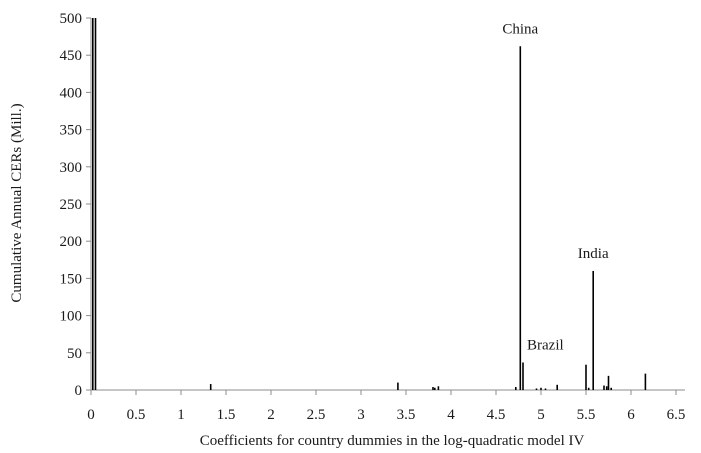  What do you see at coordinates (71, 317) in the screenshot?
I see `y-tick-label: 100` at bounding box center [71, 317].